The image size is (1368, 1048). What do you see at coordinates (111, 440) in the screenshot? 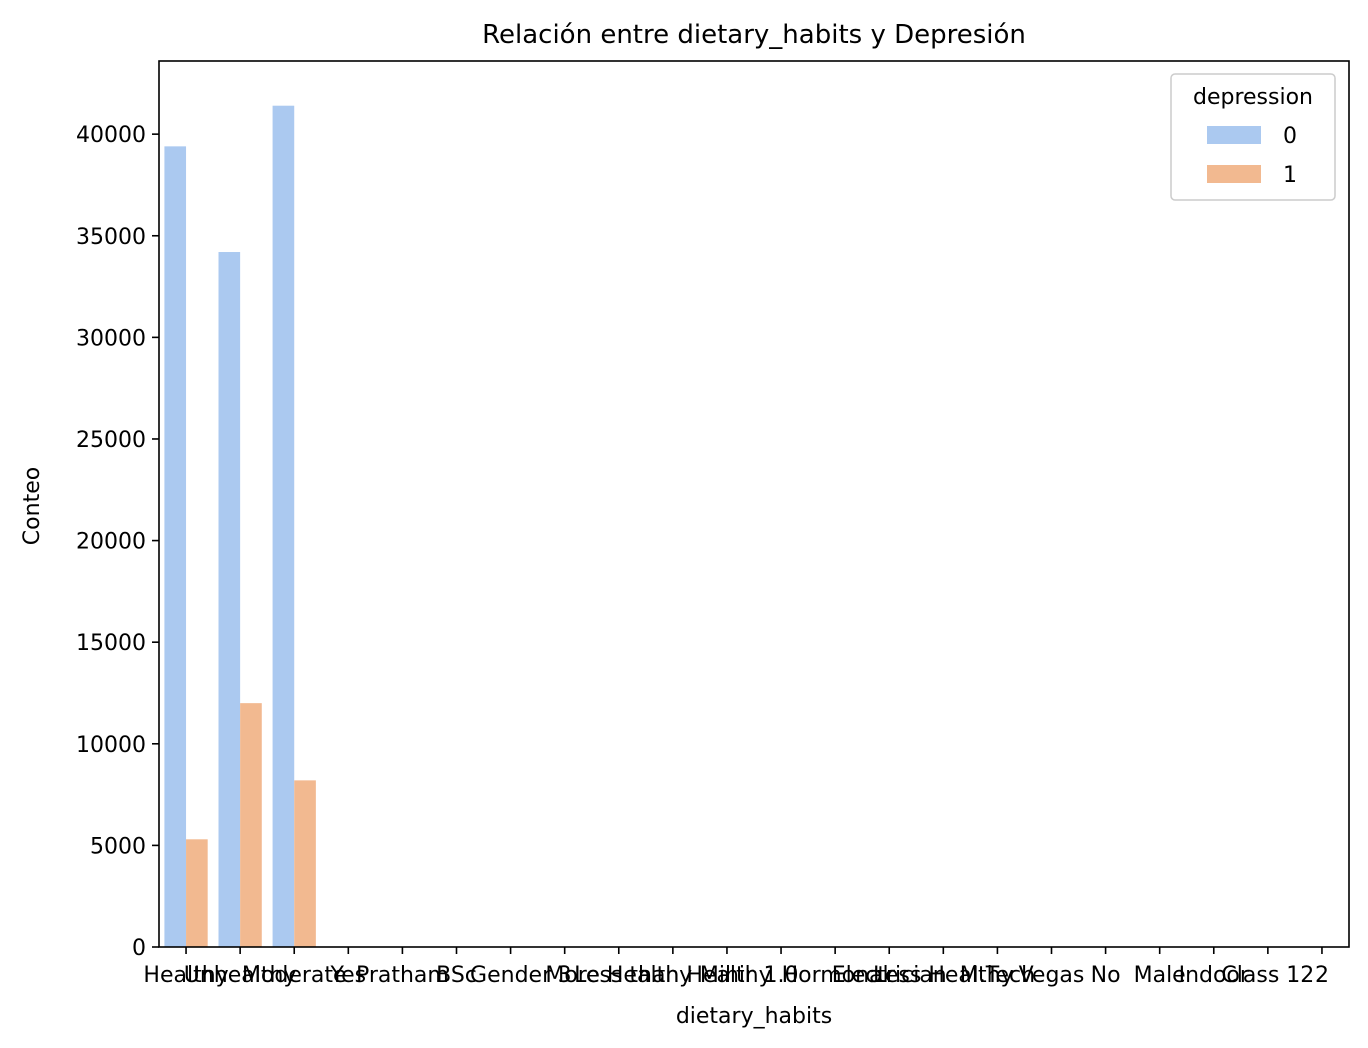
I see `y-tick-label: 25000` at bounding box center [111, 440].